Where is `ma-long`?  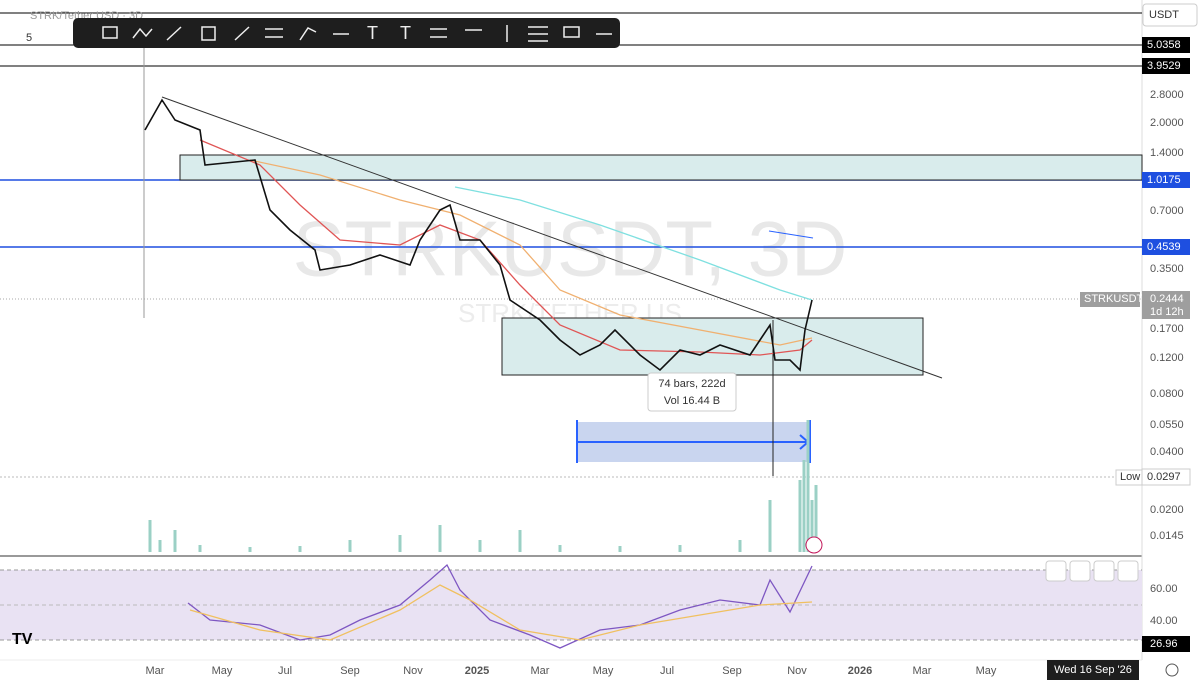
ma-long is located at coordinates (633, 243).